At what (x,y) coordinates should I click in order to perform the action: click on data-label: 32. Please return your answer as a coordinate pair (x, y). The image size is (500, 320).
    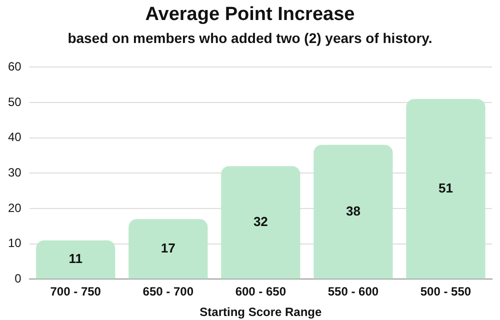
    Looking at the image, I should click on (260, 221).